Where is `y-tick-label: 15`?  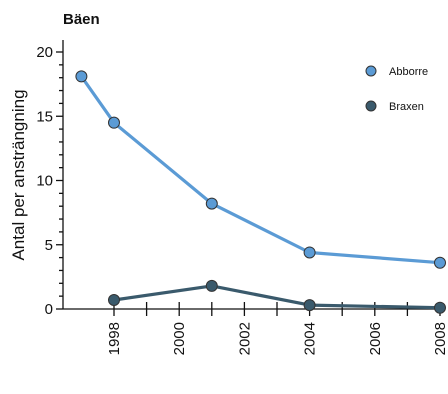
y-tick-label: 15 is located at coordinates (44, 116).